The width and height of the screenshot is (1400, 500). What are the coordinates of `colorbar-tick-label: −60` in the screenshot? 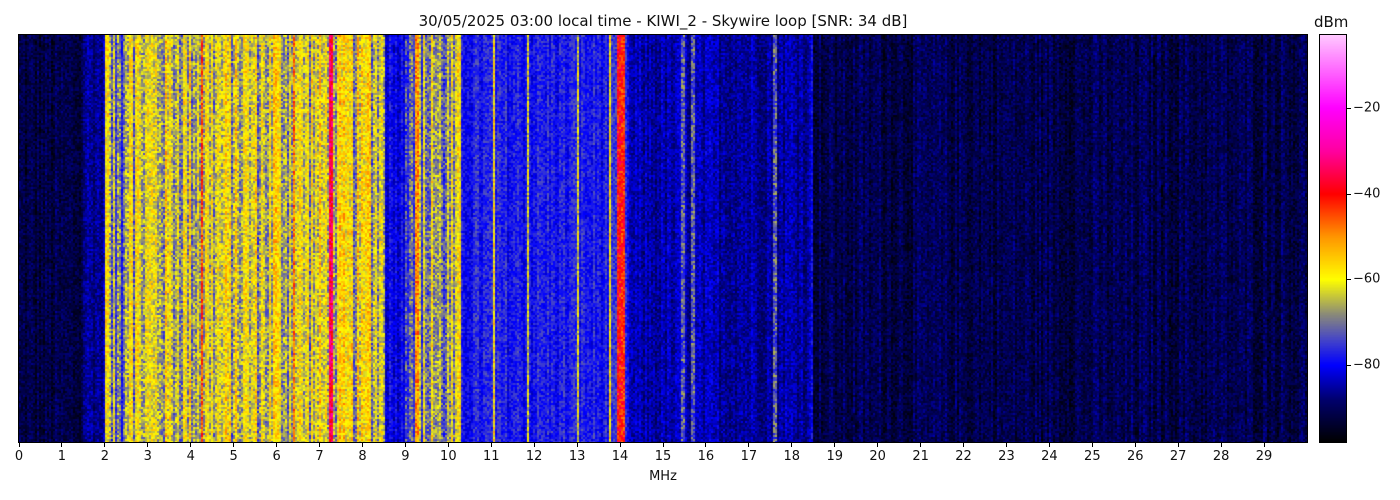 It's located at (1367, 279).